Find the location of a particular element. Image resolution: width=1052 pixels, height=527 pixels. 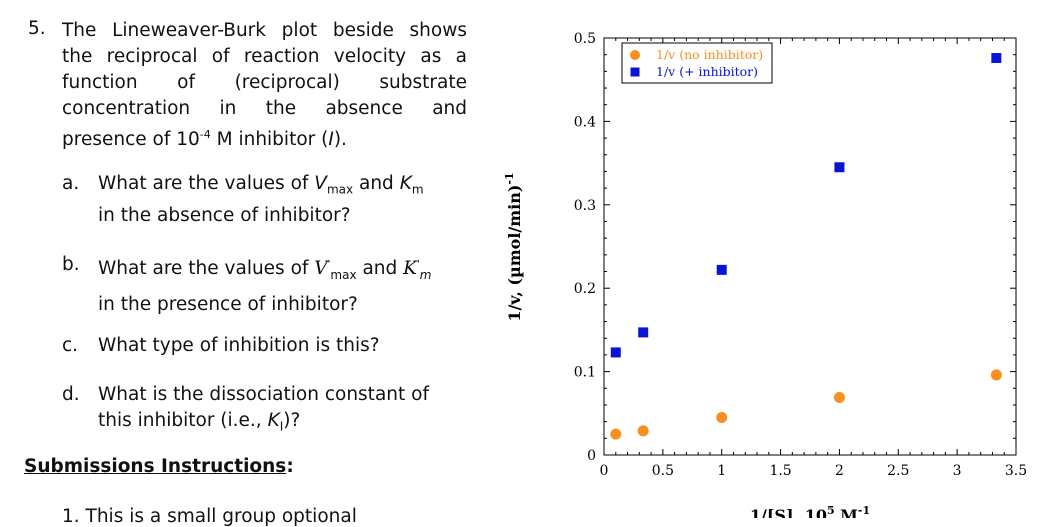

x-tick-label: 2.5 is located at coordinates (898, 471).